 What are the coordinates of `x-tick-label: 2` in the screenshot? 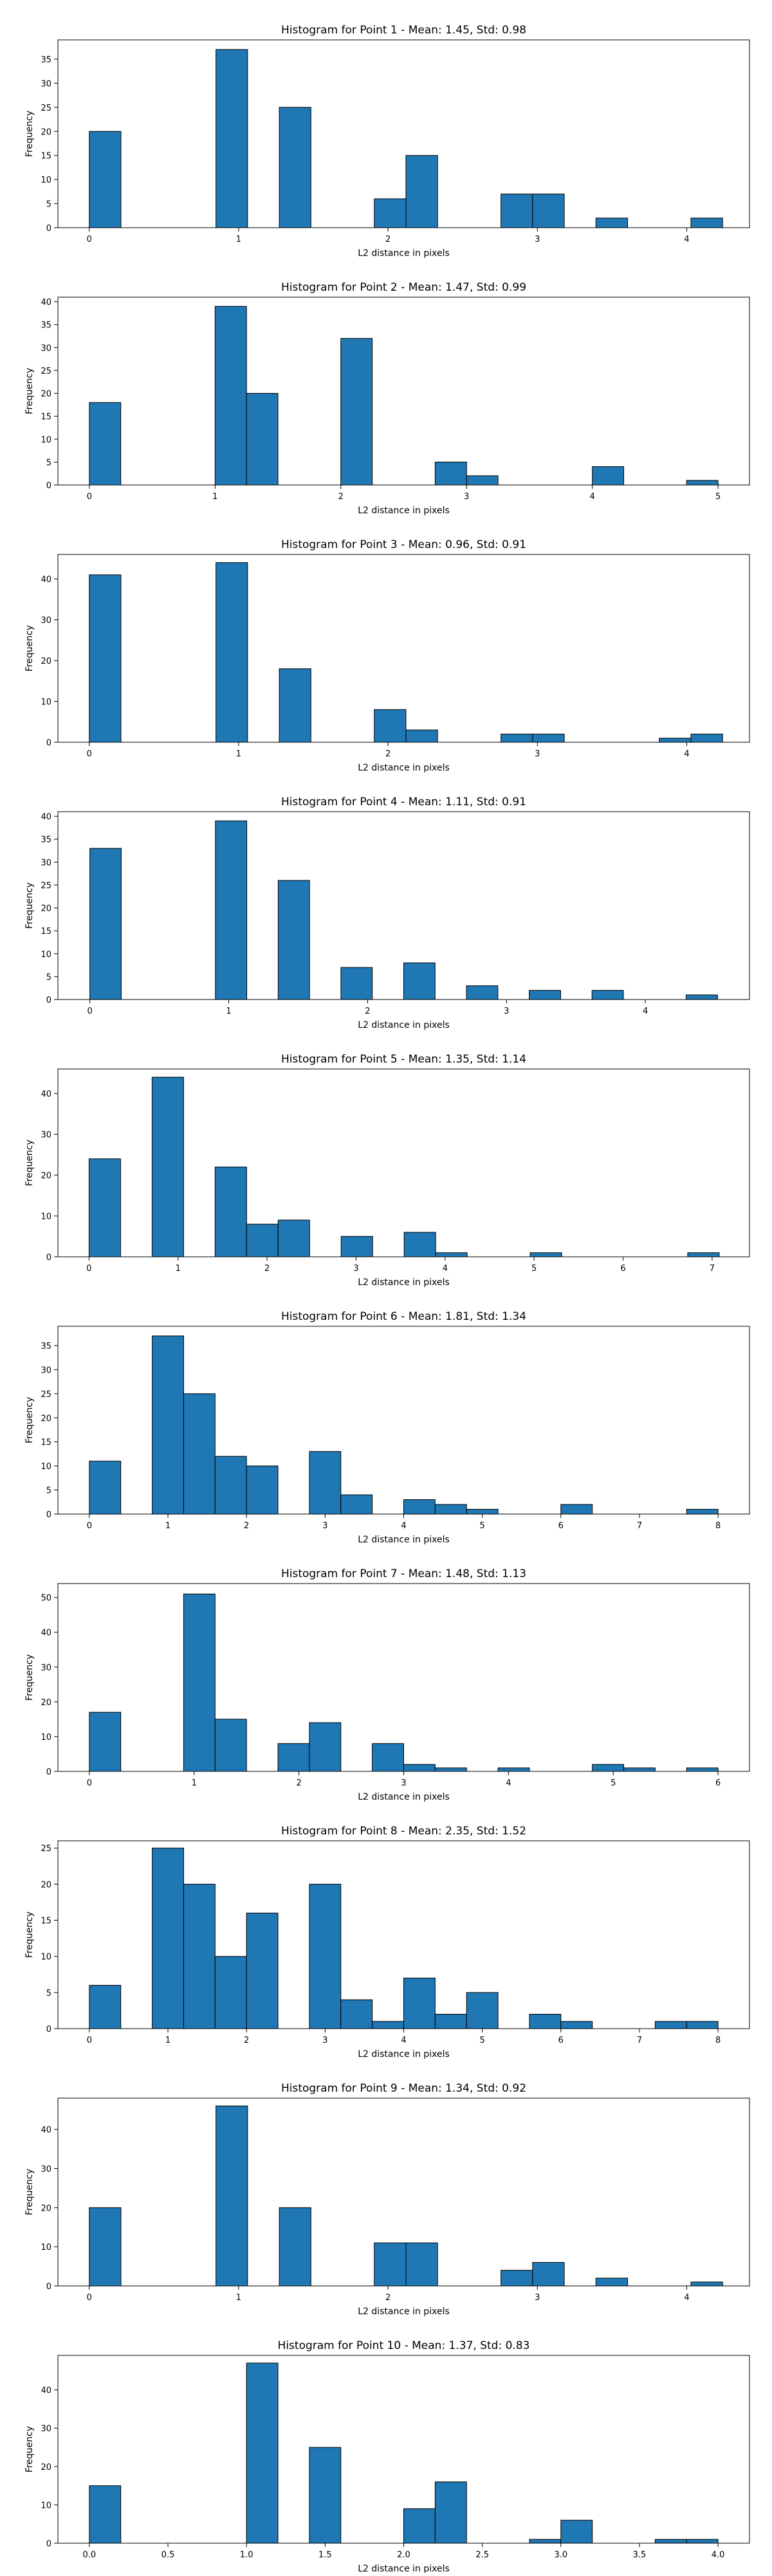 It's located at (367, 1011).